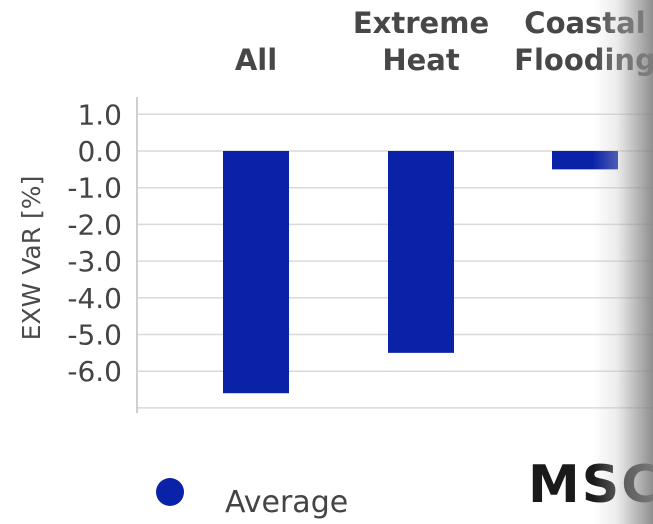 Image resolution: width=653 pixels, height=524 pixels. What do you see at coordinates (170, 492) in the screenshot?
I see `legend-marker-average` at bounding box center [170, 492].